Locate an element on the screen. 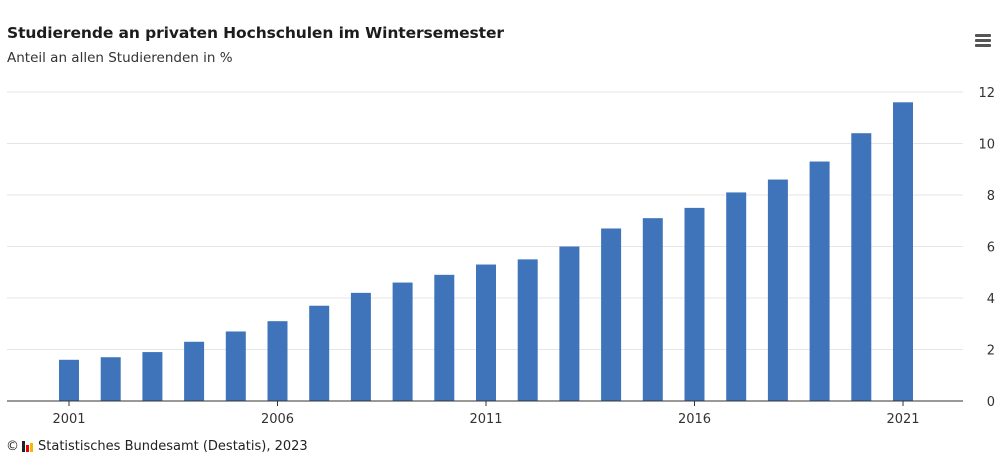 Image resolution: width=998 pixels, height=460 pixels. x-tick-label: 2021 is located at coordinates (902, 419).